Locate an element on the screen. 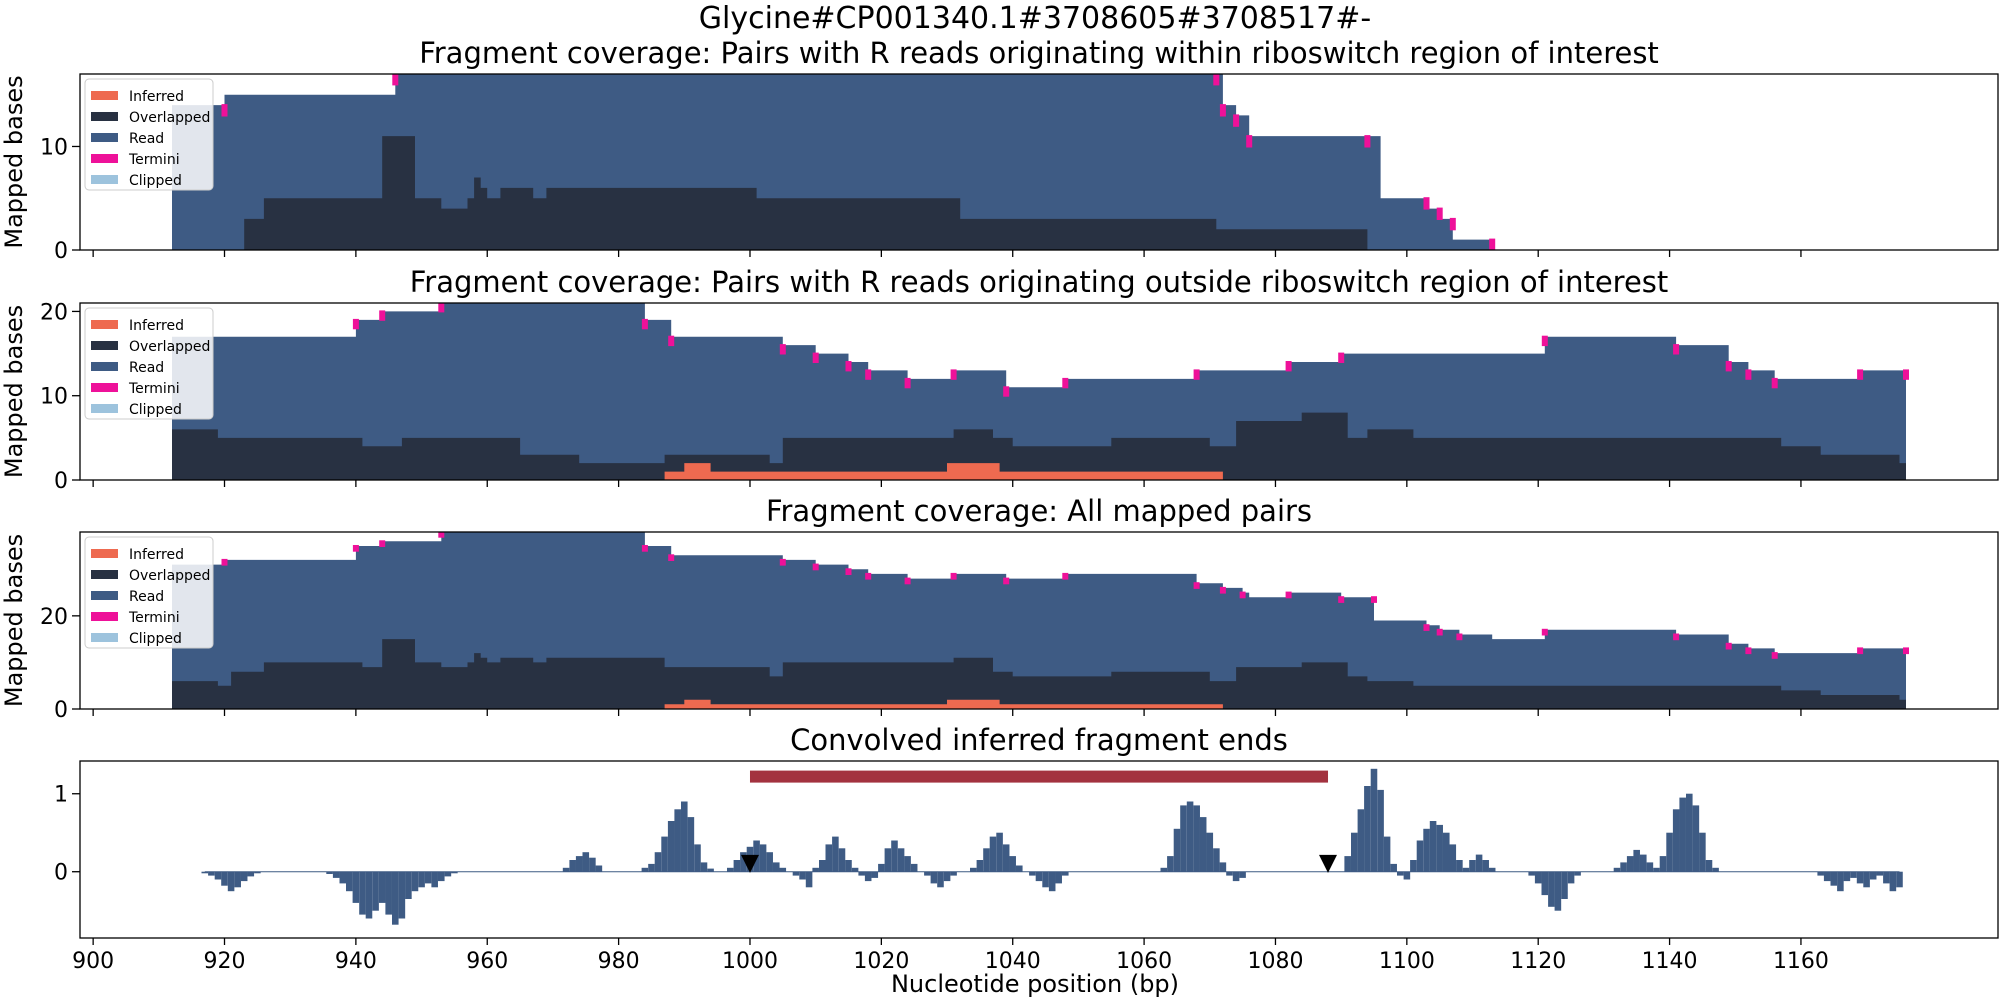 The image size is (2000, 1000). x-tick-label: 1140 is located at coordinates (1670, 961).